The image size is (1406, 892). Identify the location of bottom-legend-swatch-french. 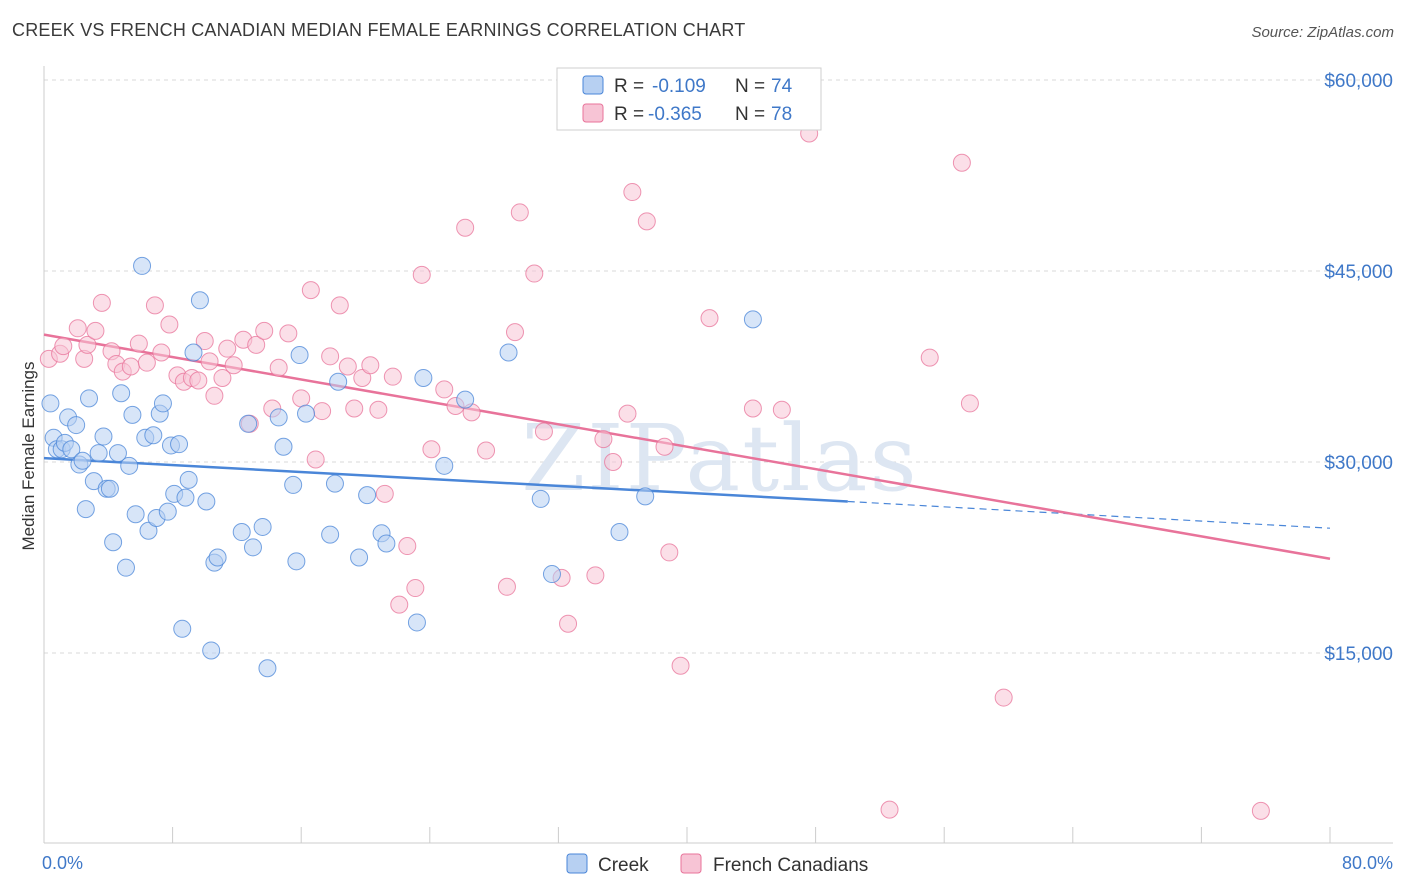
(691, 863).